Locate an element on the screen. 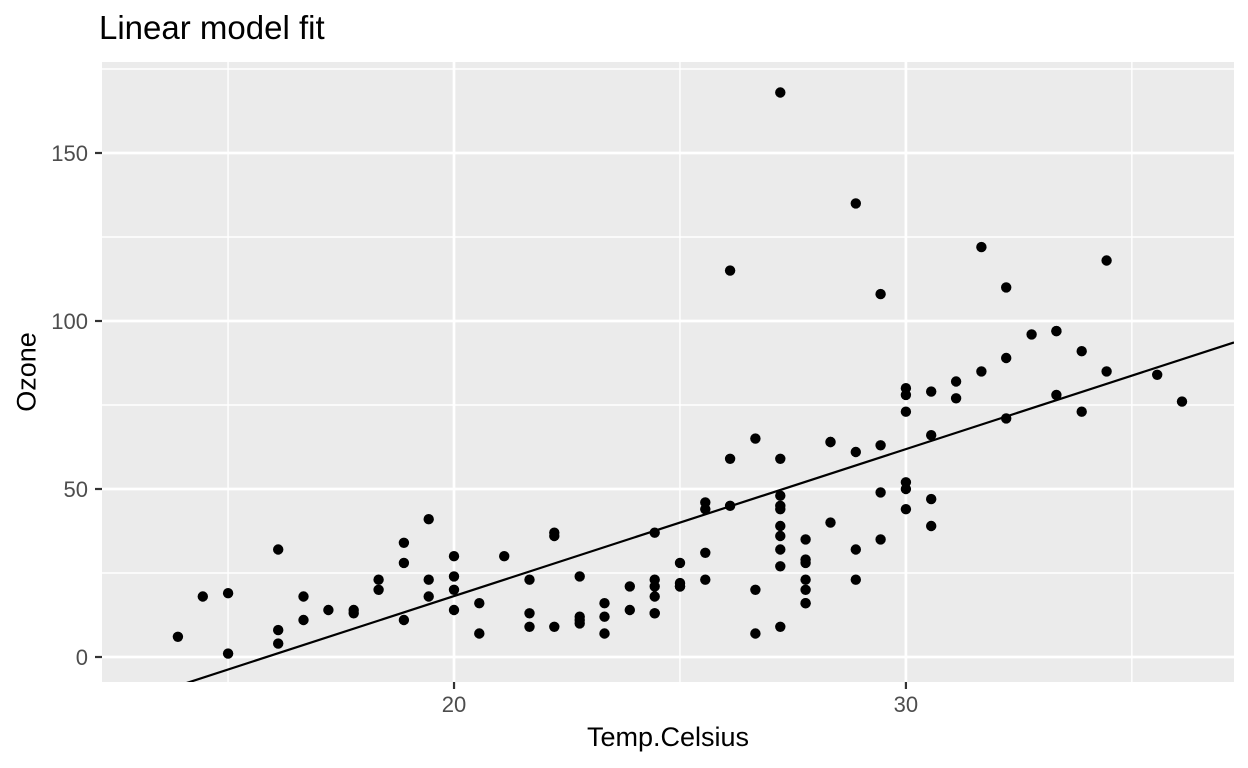 The width and height of the screenshot is (1248, 768). y-tick-label: 150 is located at coordinates (69, 153).